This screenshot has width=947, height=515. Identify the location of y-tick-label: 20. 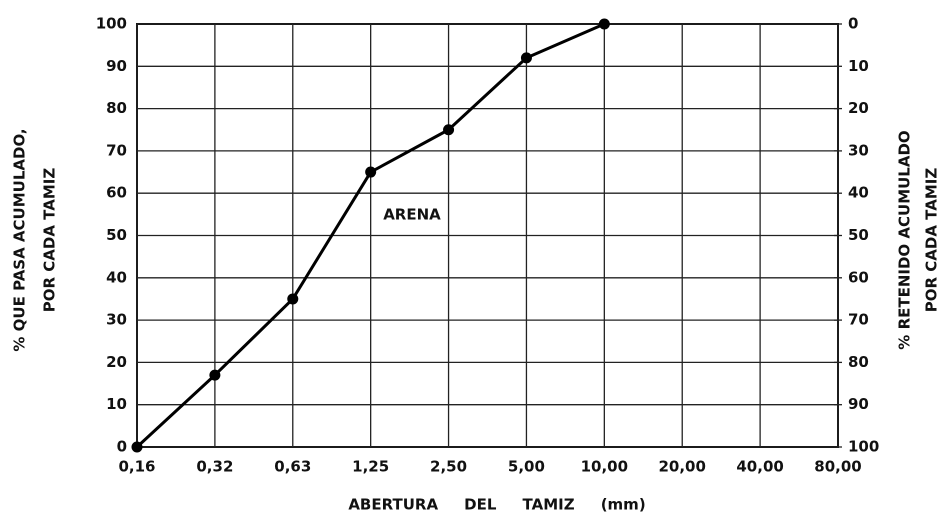
(116, 362).